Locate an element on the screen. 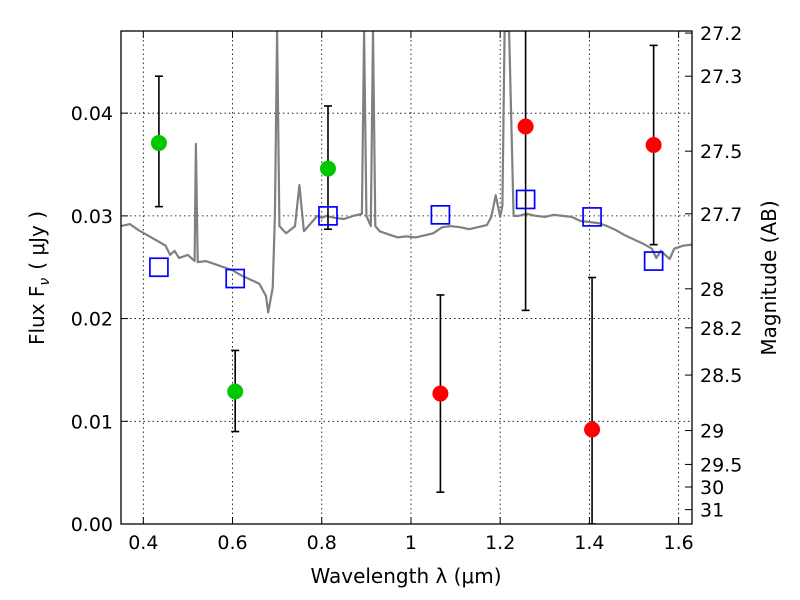 The width and height of the screenshot is (800, 600). y-axis-label-sub: ν is located at coordinates (45, 282).